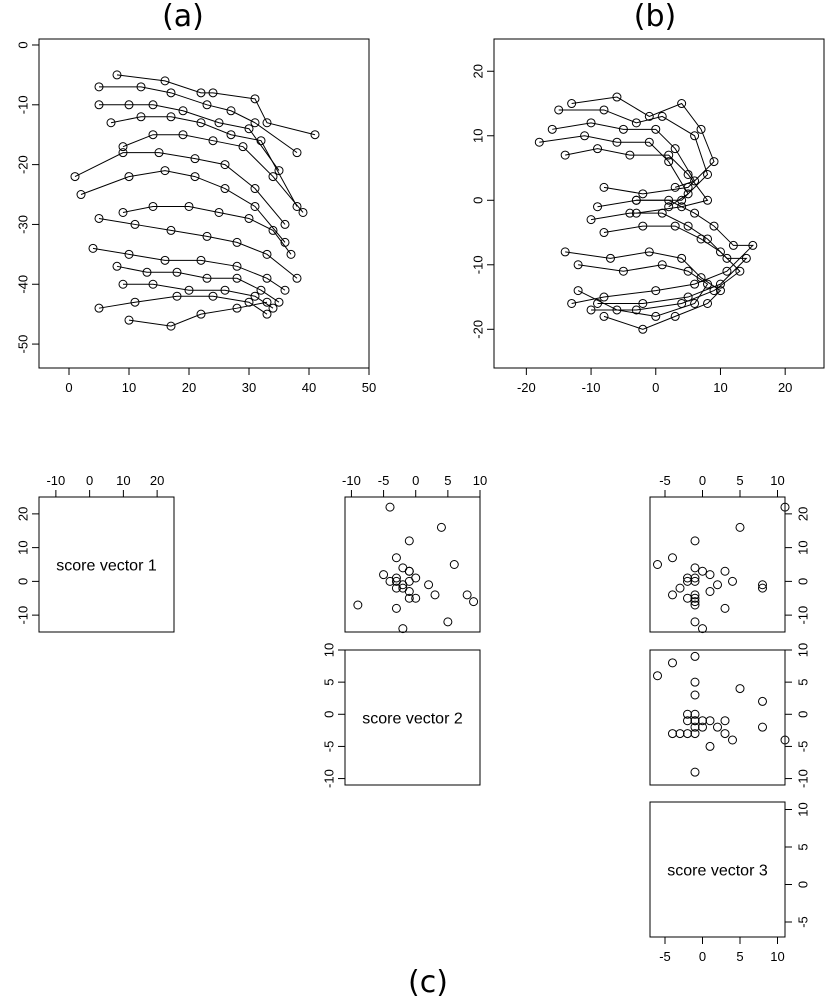 This screenshot has width=830, height=998. Describe the element at coordinates (22, 514) in the screenshot. I see `matrix-left-row-1-y-tick-label: 20` at that location.